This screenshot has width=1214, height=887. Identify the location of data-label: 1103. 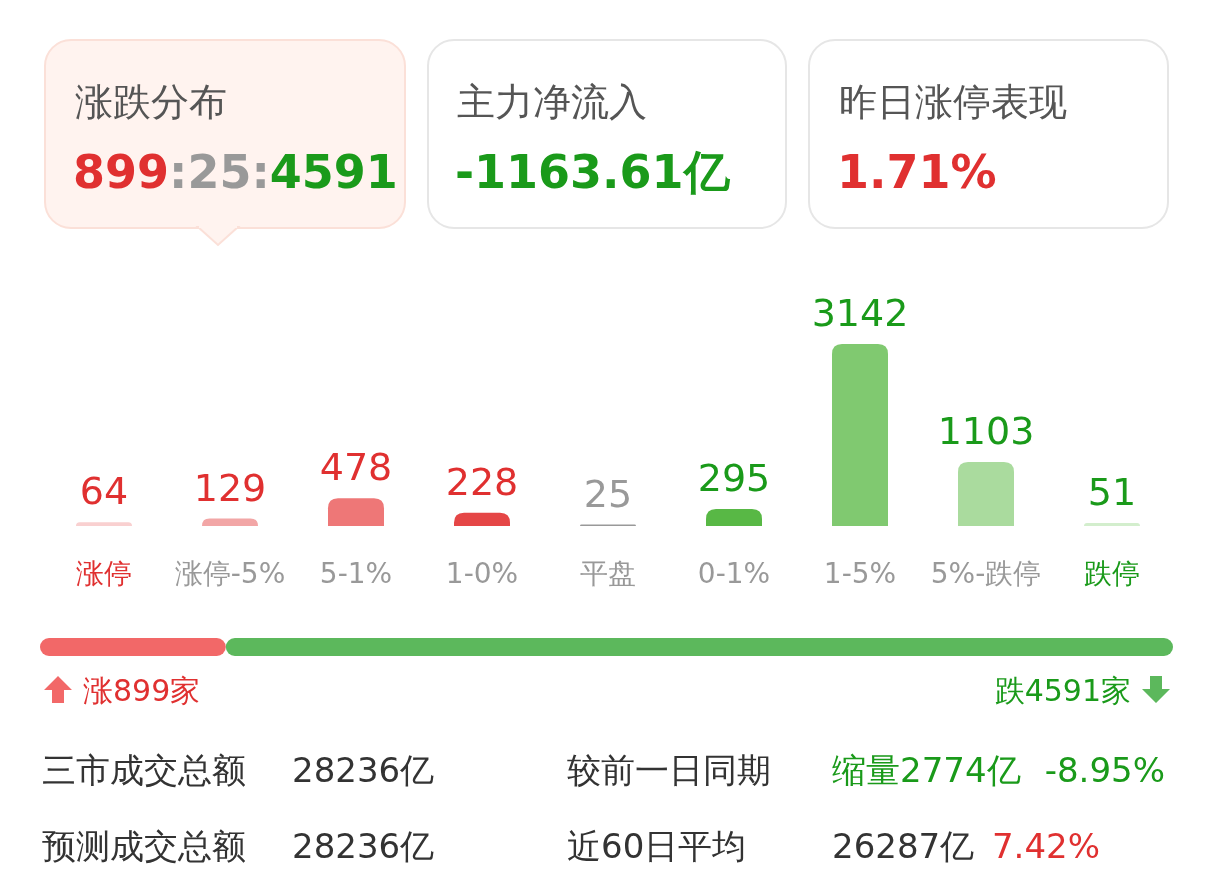
(986, 431).